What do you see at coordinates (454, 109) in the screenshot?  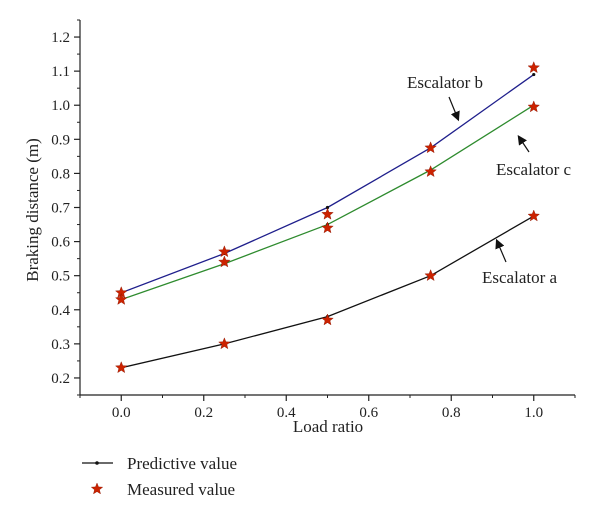 I see `annotation-arrow-b` at bounding box center [454, 109].